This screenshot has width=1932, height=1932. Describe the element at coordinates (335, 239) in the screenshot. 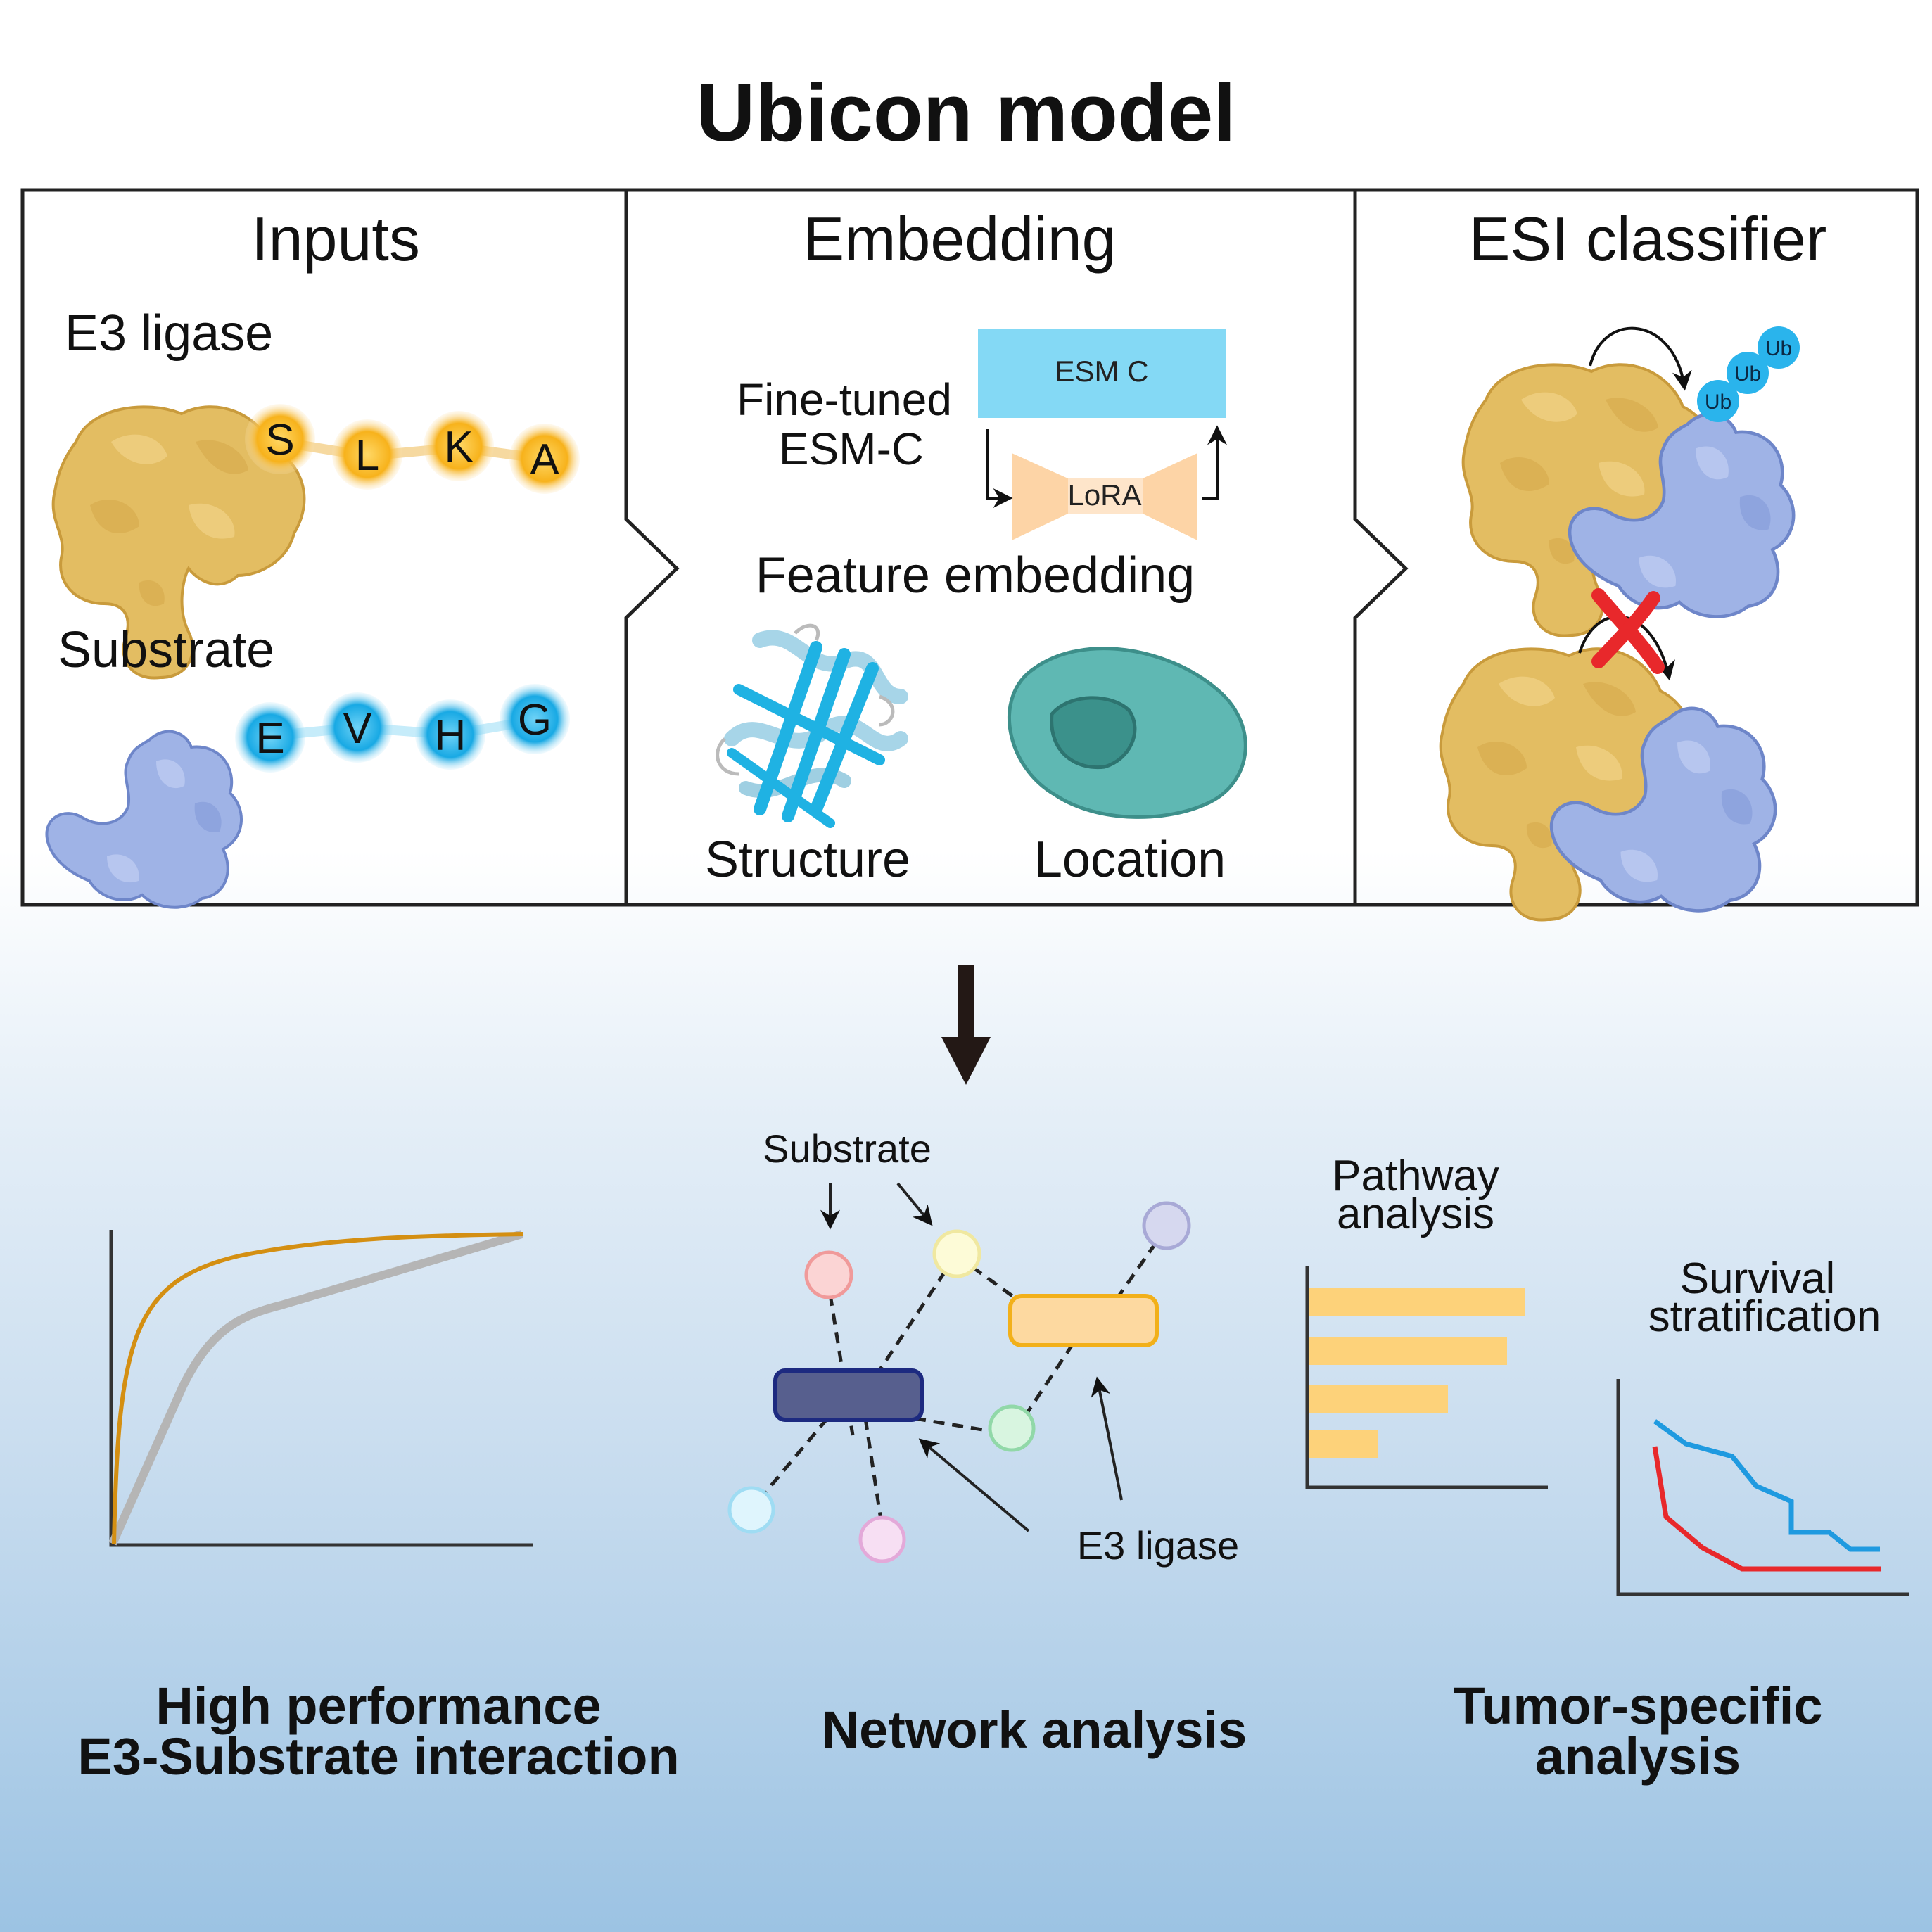

I see `inputs-heading: Inputs` at that location.